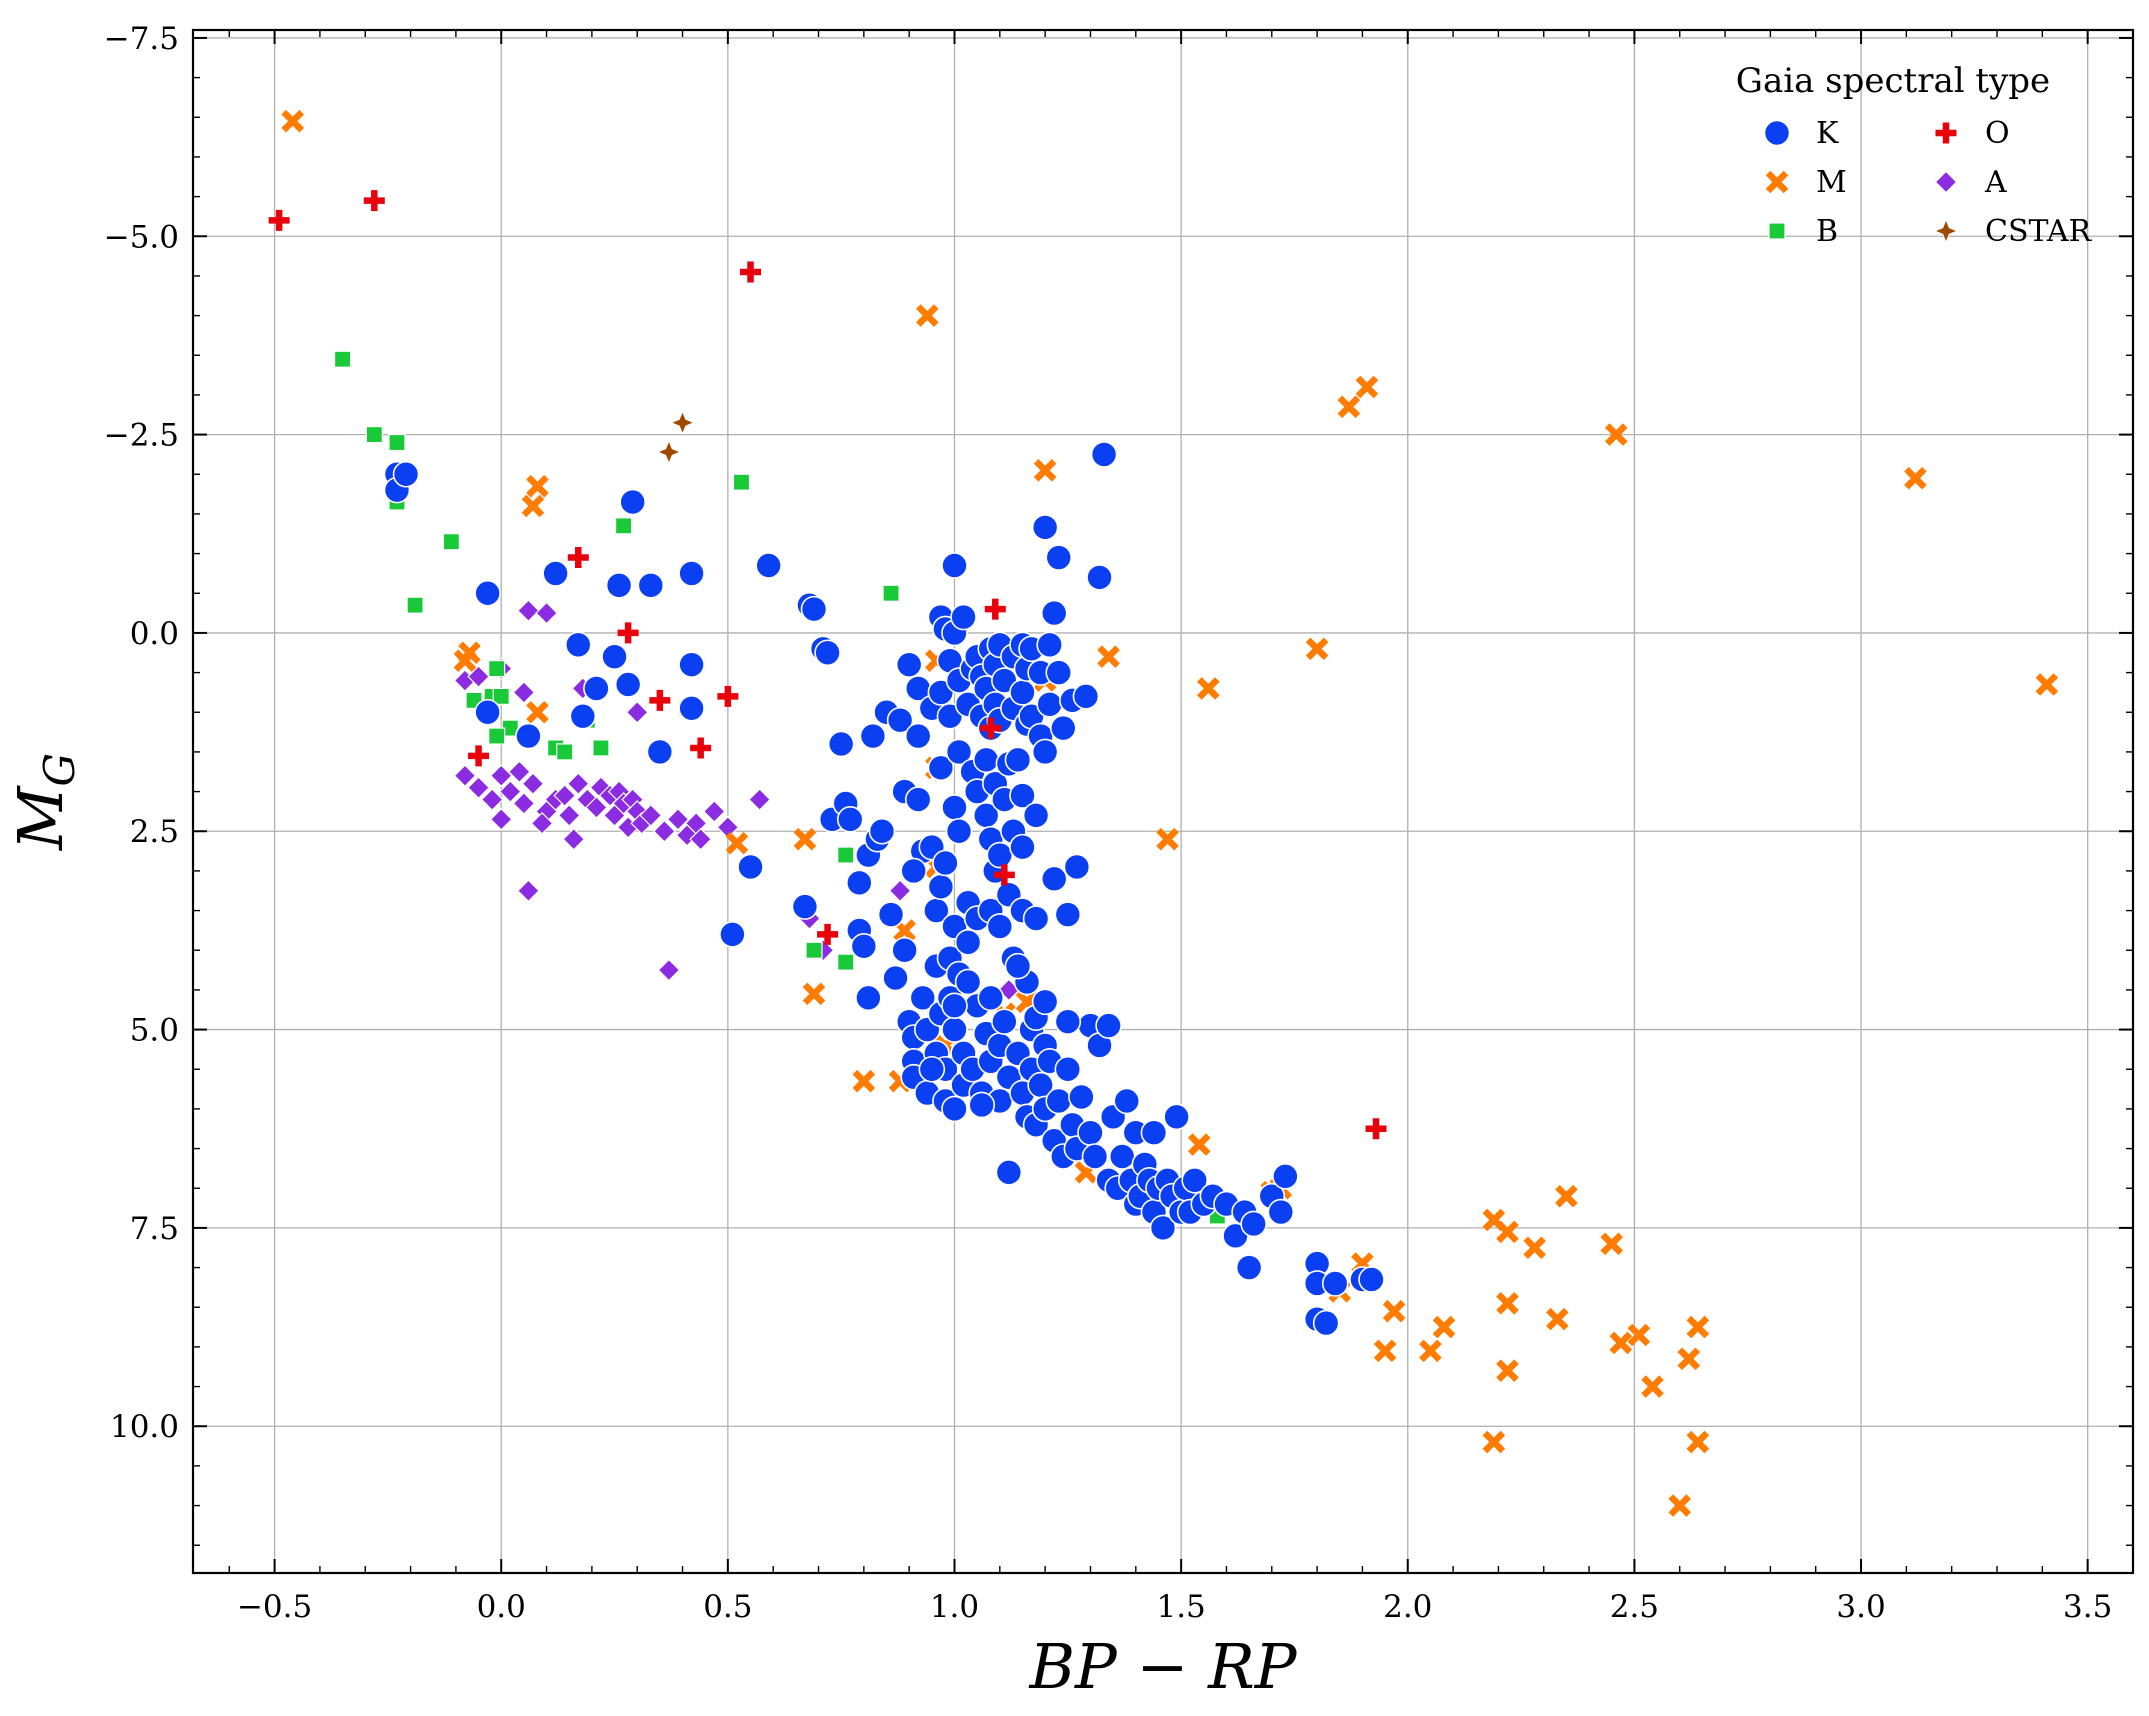  What do you see at coordinates (1914, 155) in the screenshot?
I see `legend: Gaia spectral type KMB OA CSTAR` at bounding box center [1914, 155].